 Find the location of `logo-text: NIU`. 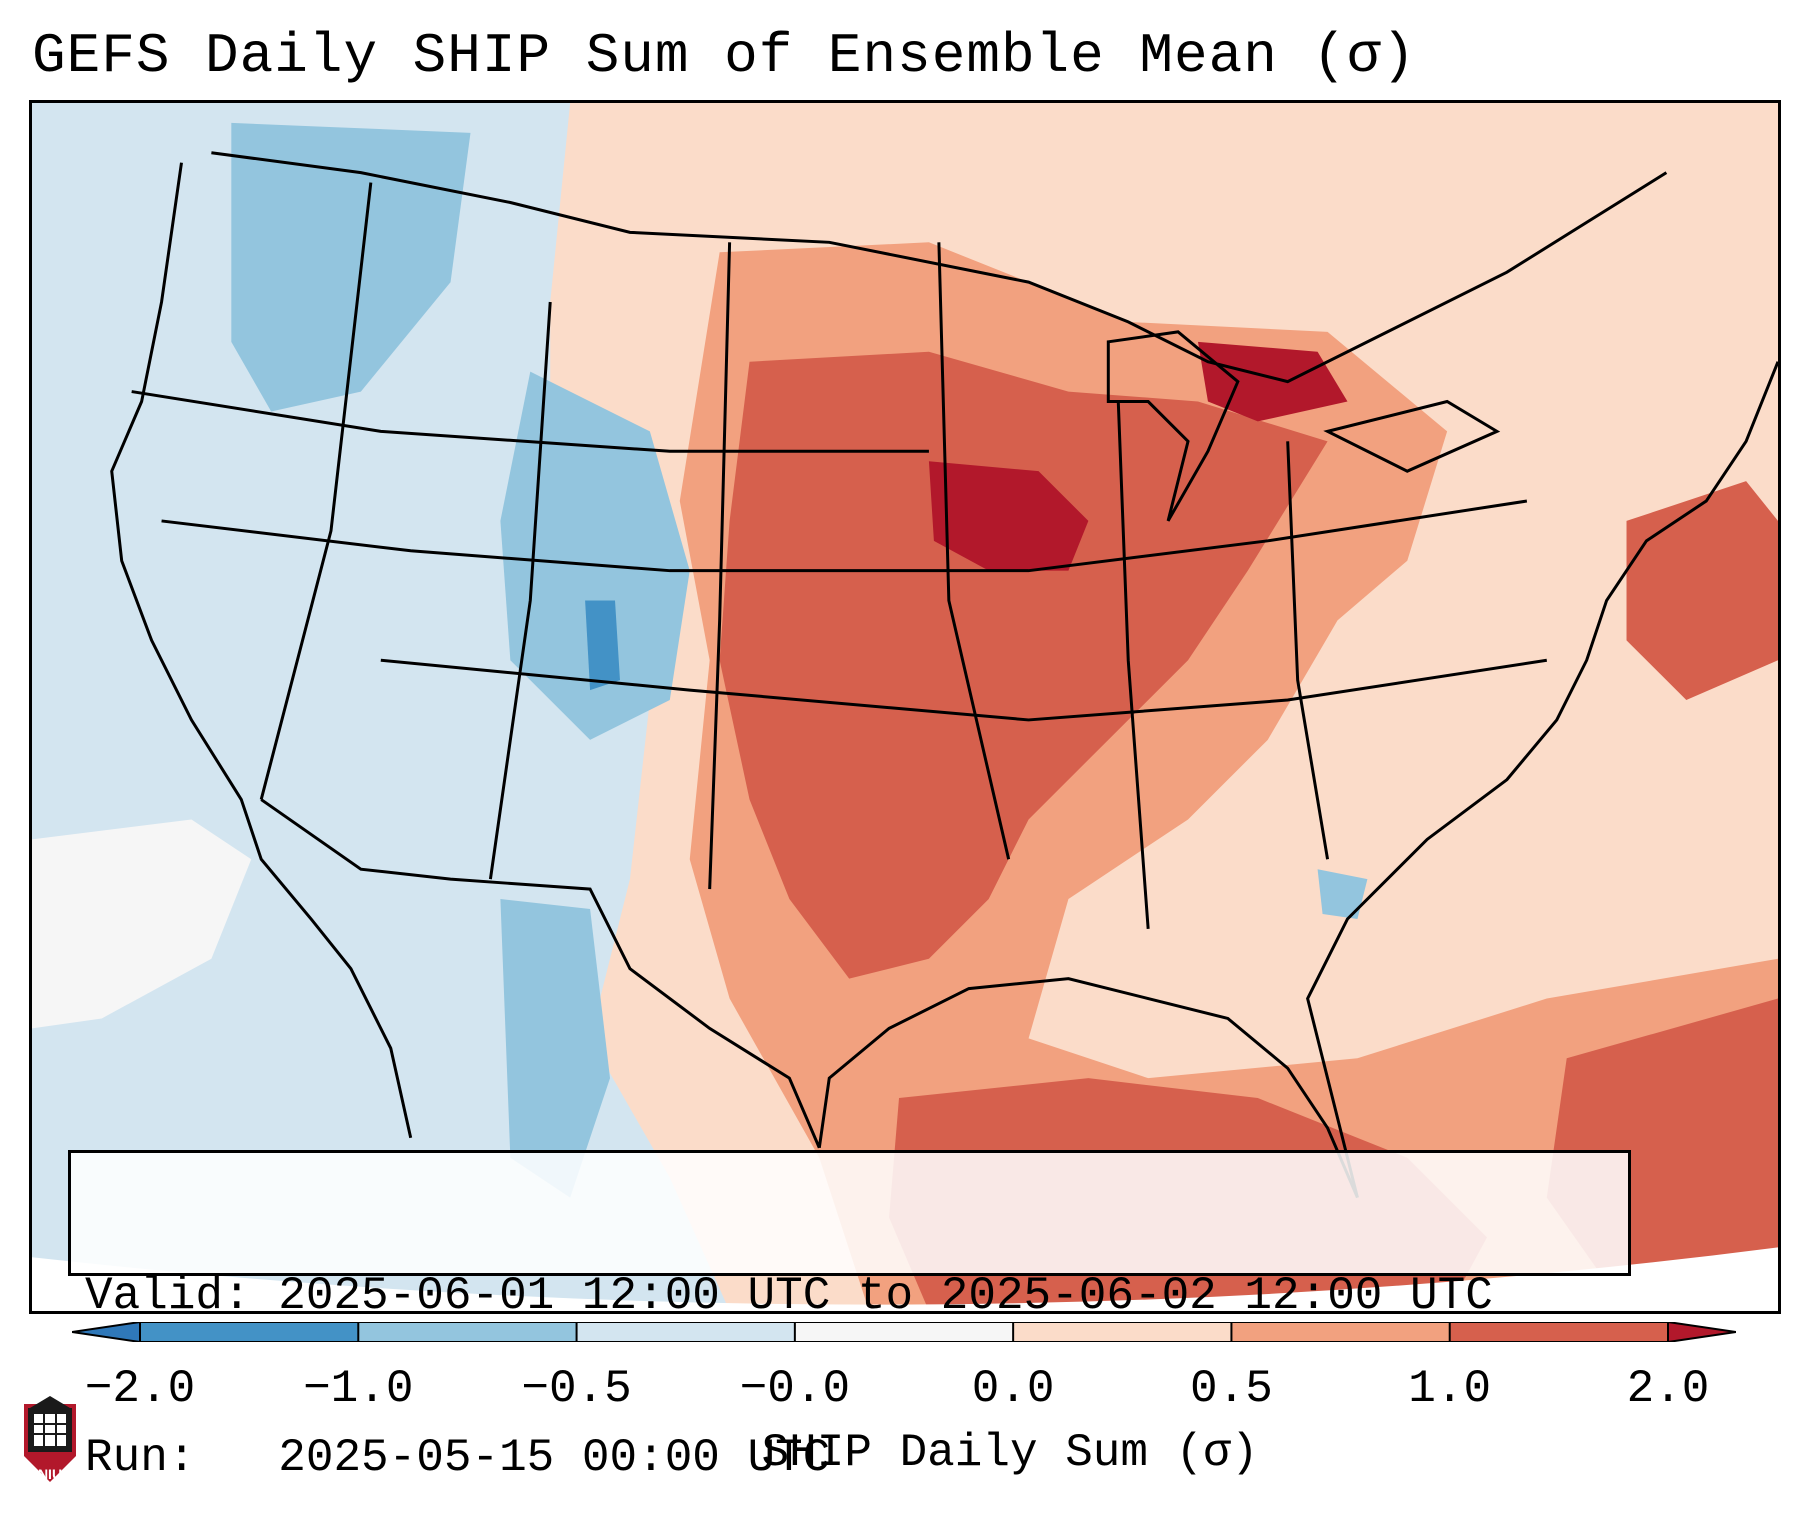

logo-text: NIU is located at coordinates (50, 1474).